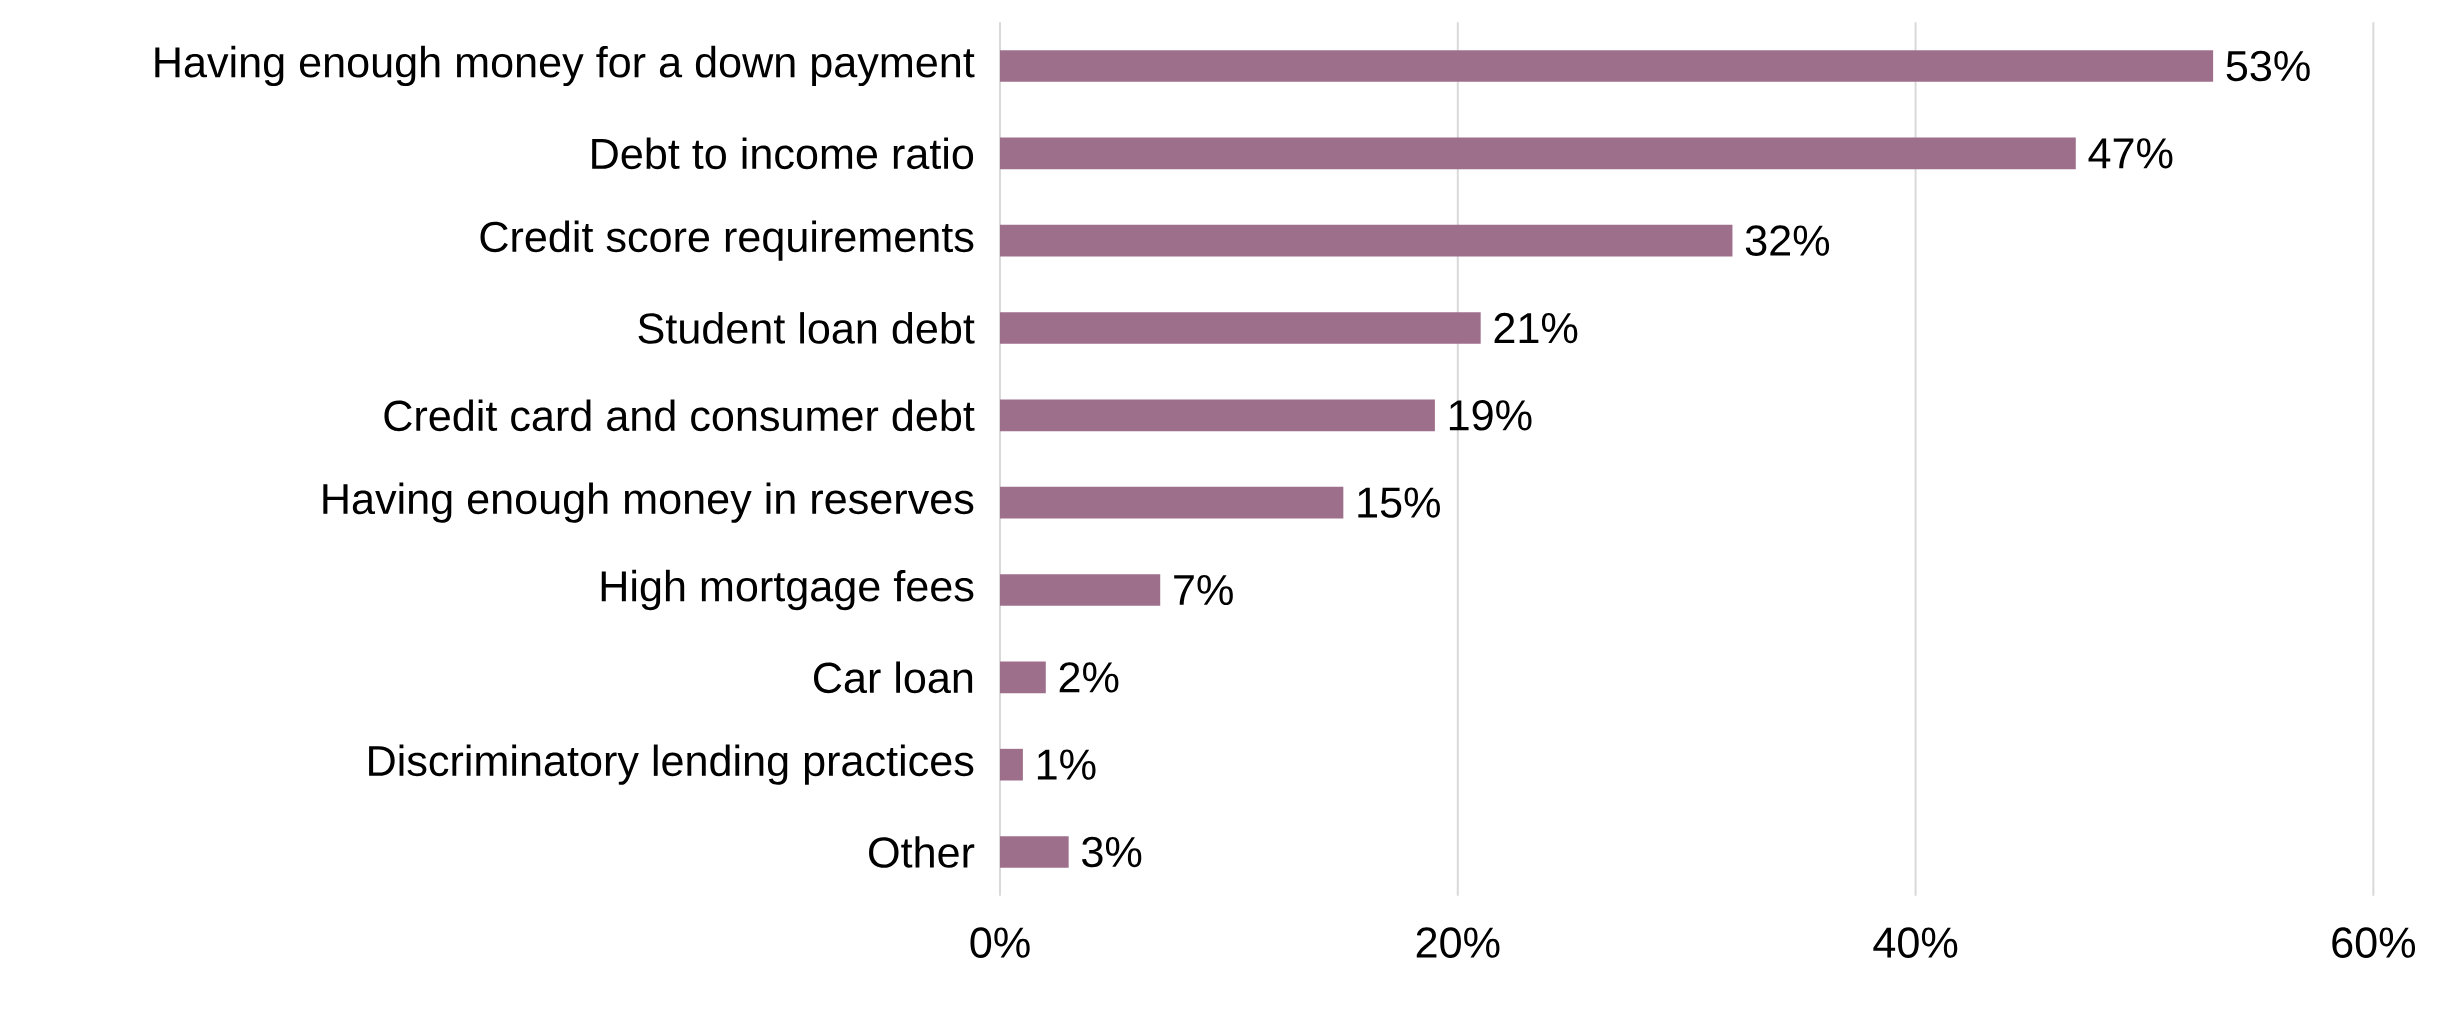  What do you see at coordinates (1066, 764) in the screenshot?
I see `data-label: 1%` at bounding box center [1066, 764].